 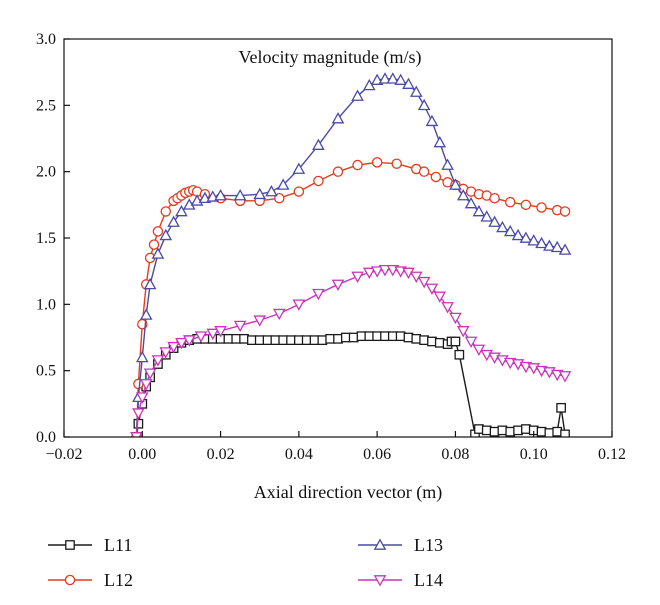 I want to click on y-tick-label: 1.0, so click(x=46, y=304).